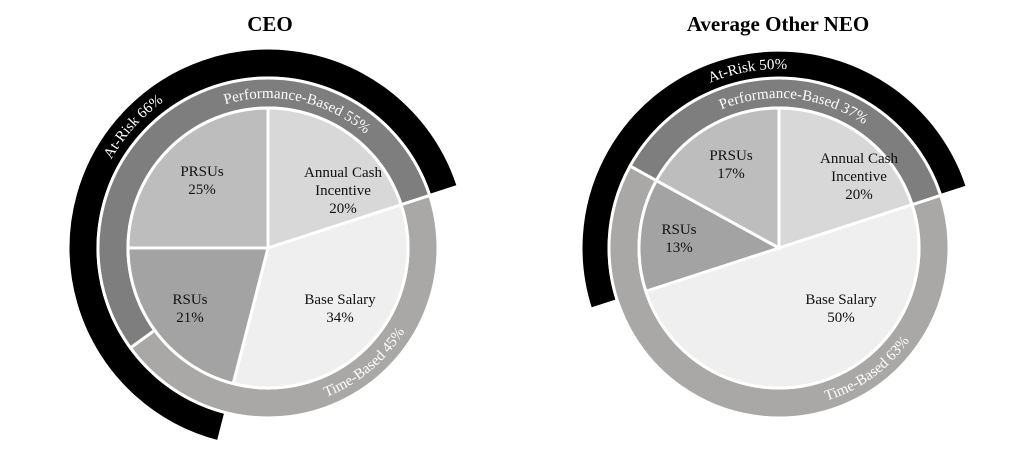 The height and width of the screenshot is (474, 1031). What do you see at coordinates (731, 174) in the screenshot?
I see `slice-label-line: 17%` at bounding box center [731, 174].